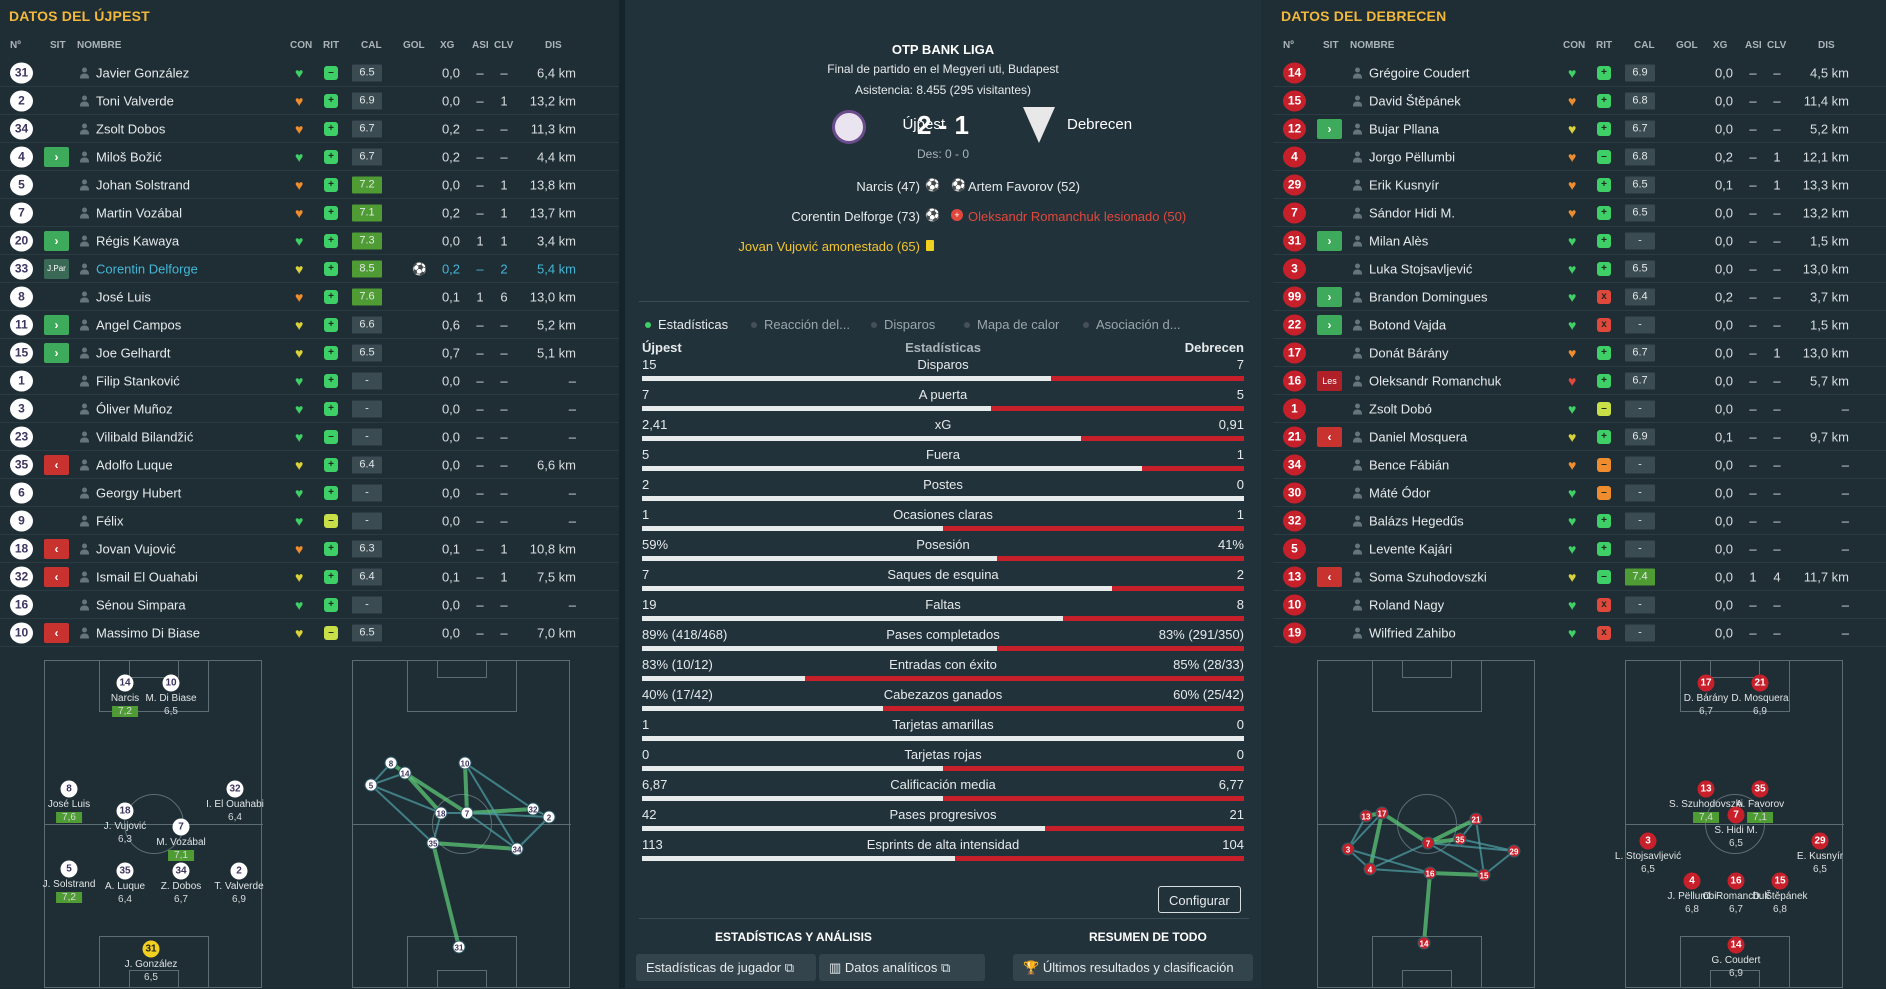 The width and height of the screenshot is (1886, 989). I want to click on player-row: 14 Grégoire Coudert ♥ +6.9 0,0– –4,5 km, so click(1579, 73).